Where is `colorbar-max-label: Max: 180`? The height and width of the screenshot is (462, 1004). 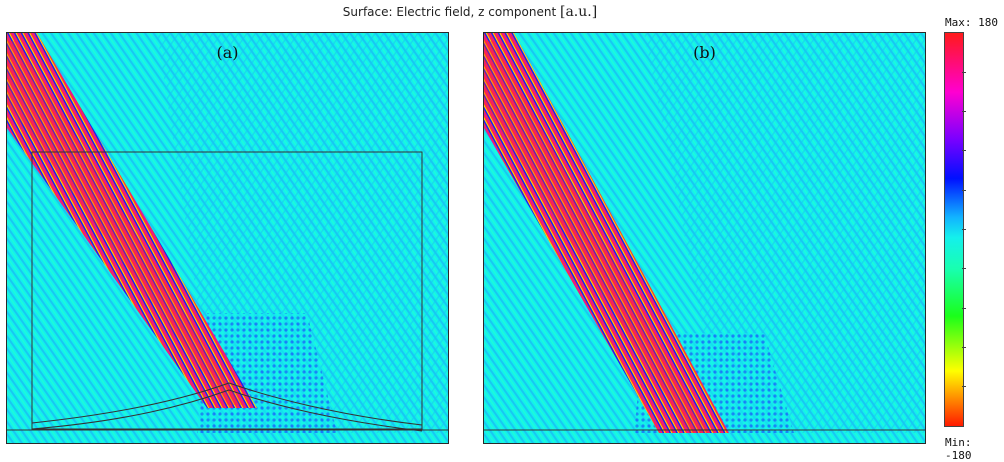 colorbar-max-label: Max: 180 is located at coordinates (971, 22).